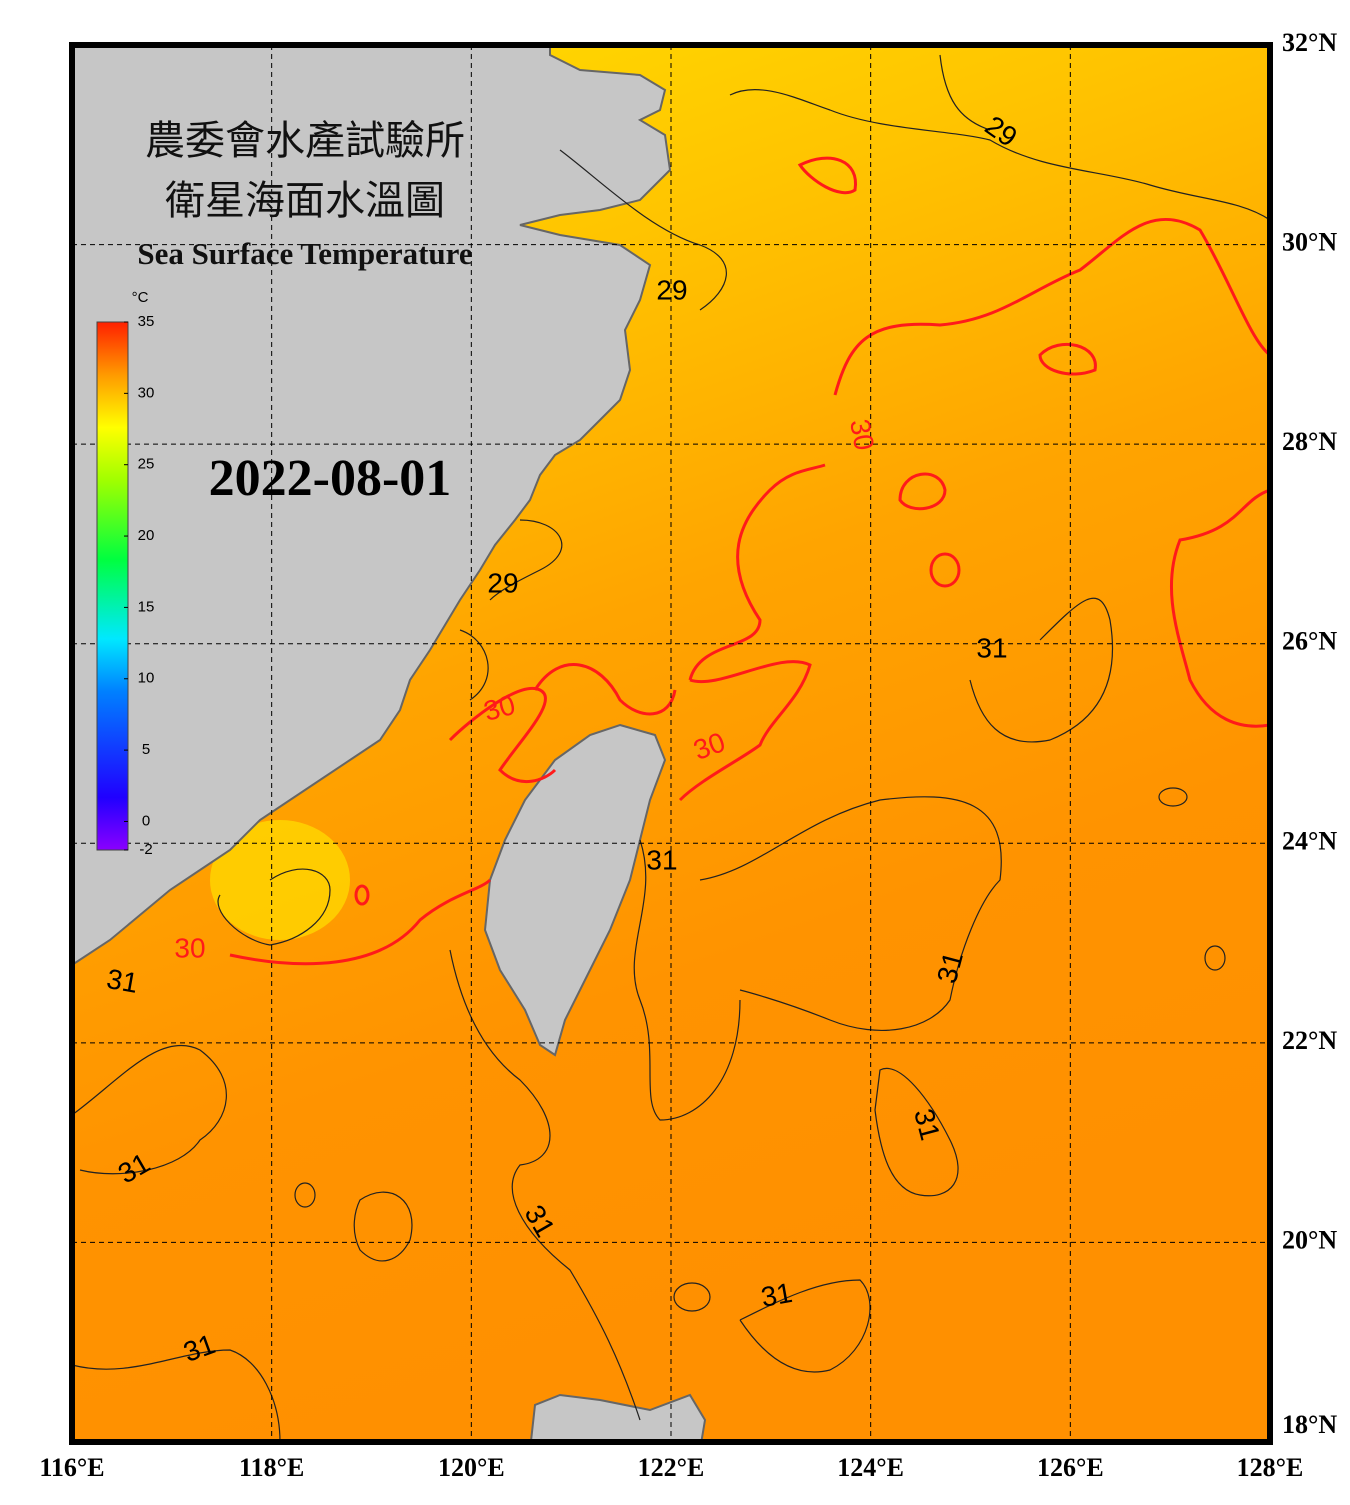 The width and height of the screenshot is (1350, 1505). Describe the element at coordinates (870, 1467) in the screenshot. I see `x-tick-label: 124°E` at that location.